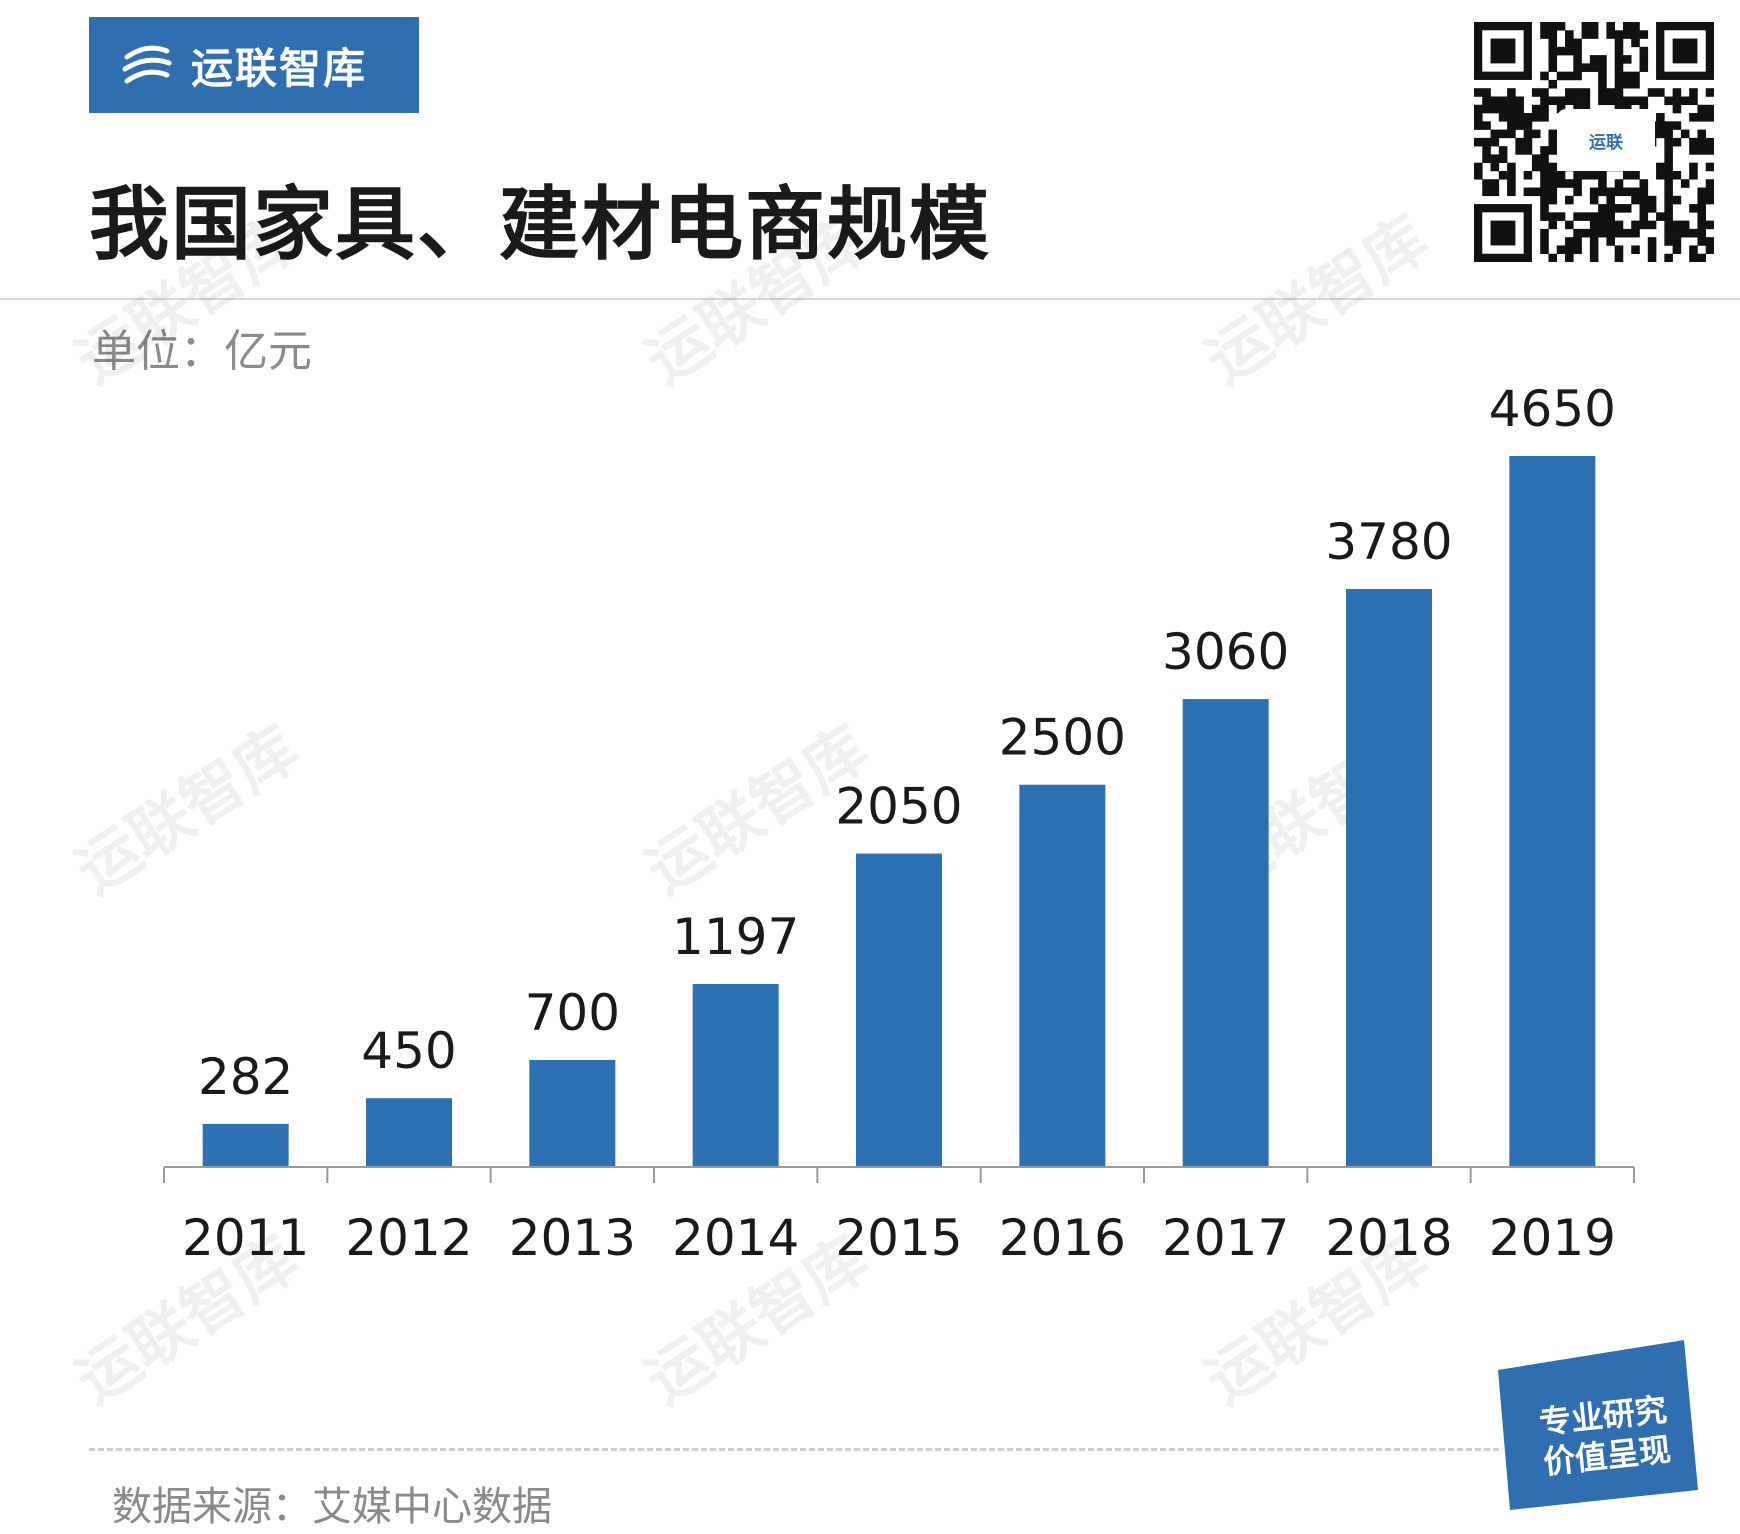  What do you see at coordinates (540, 224) in the screenshot?
I see `chart-title: 我国家具、建材电商规模` at bounding box center [540, 224].